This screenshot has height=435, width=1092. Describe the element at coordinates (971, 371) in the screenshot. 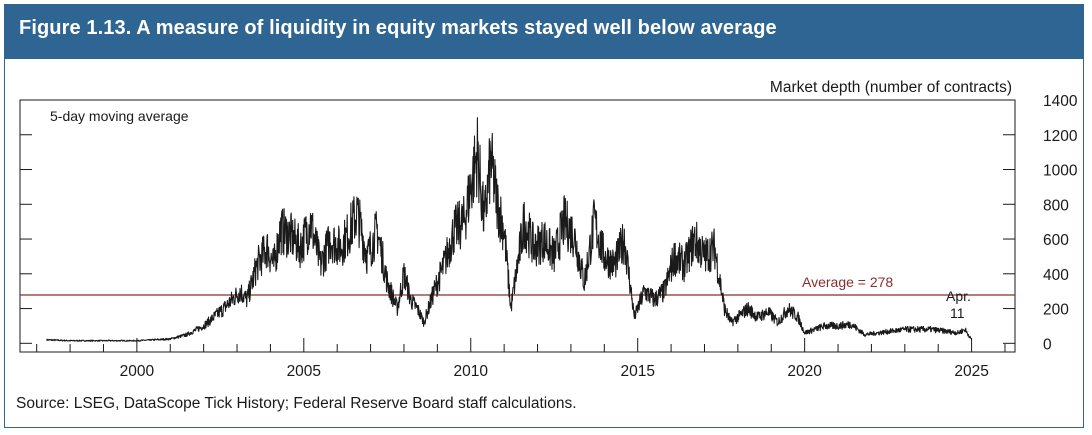

I see `x-tick-label: 2025` at that location.